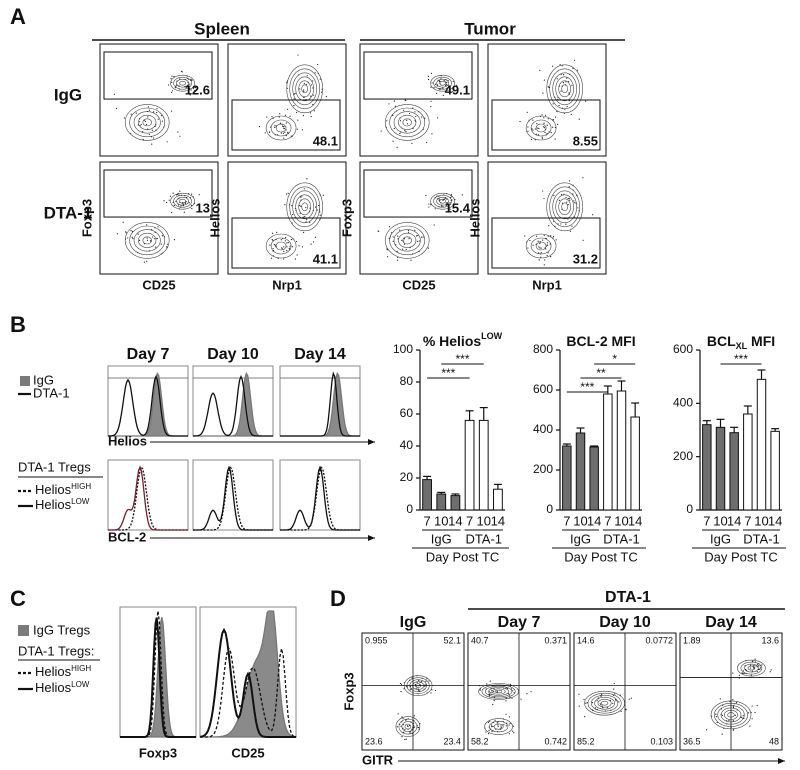  I want to click on y-tick-label: 80, so click(407, 381).